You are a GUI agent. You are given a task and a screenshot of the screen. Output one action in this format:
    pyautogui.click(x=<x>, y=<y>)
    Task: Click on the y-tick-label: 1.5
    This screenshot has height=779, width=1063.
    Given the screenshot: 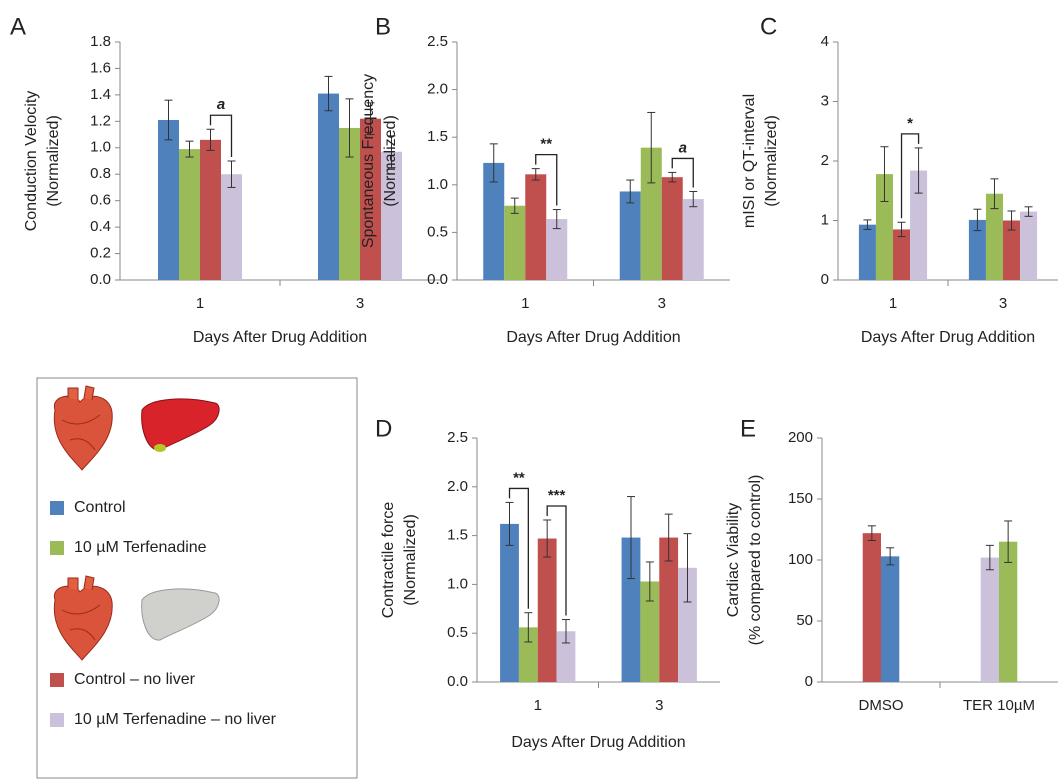 What is the action you would take?
    pyautogui.click(x=457, y=535)
    